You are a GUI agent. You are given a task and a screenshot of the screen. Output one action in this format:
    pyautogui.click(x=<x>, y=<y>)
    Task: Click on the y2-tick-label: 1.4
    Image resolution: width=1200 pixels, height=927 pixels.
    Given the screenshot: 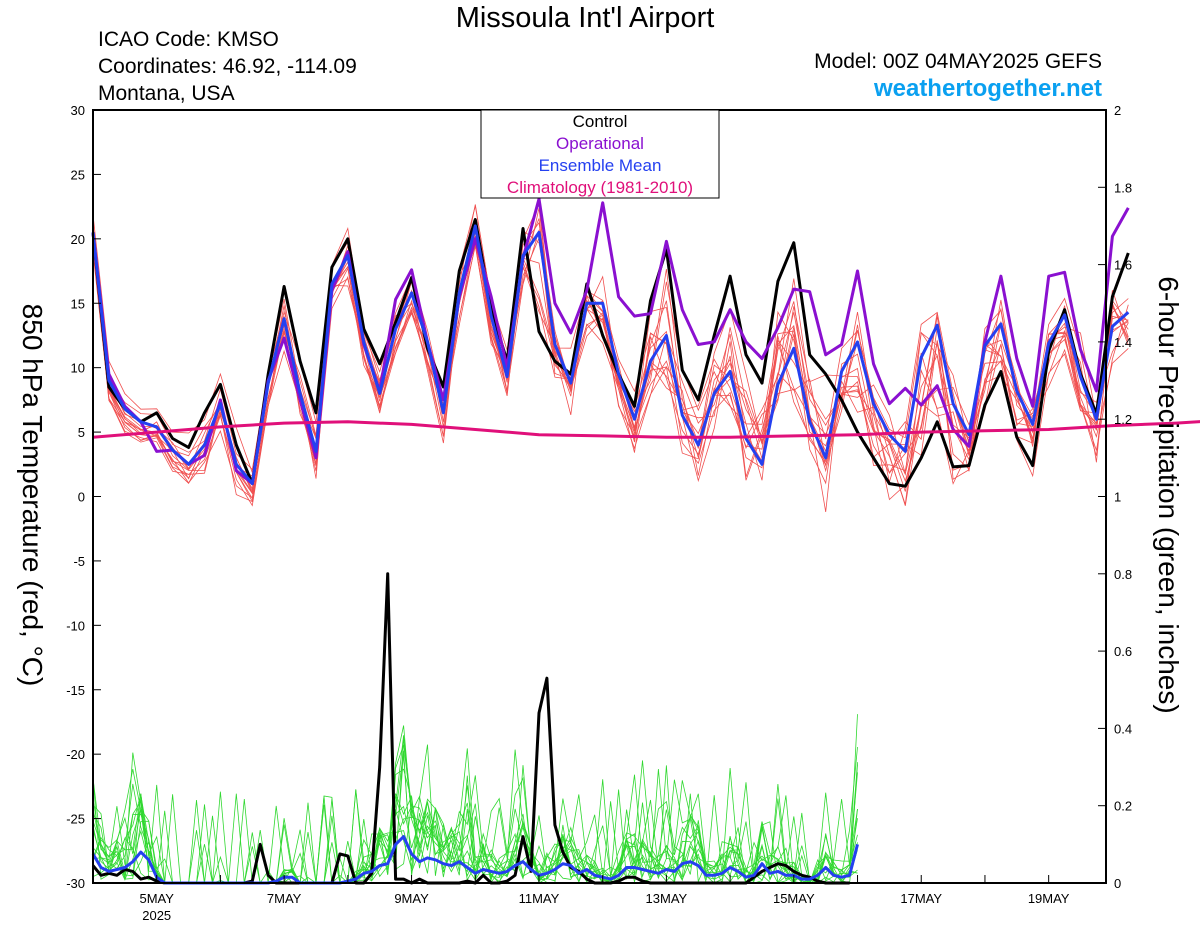 What is the action you would take?
    pyautogui.click(x=1123, y=342)
    